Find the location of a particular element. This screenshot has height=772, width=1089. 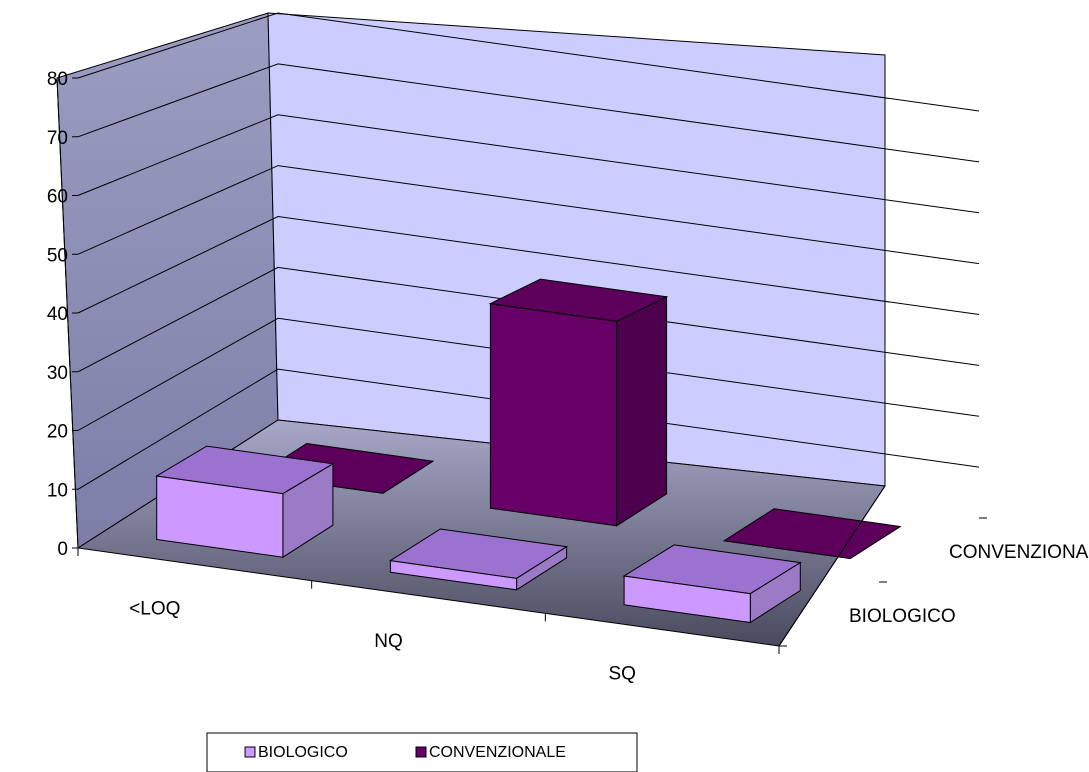

bar-biologico-loq is located at coordinates (245, 502).